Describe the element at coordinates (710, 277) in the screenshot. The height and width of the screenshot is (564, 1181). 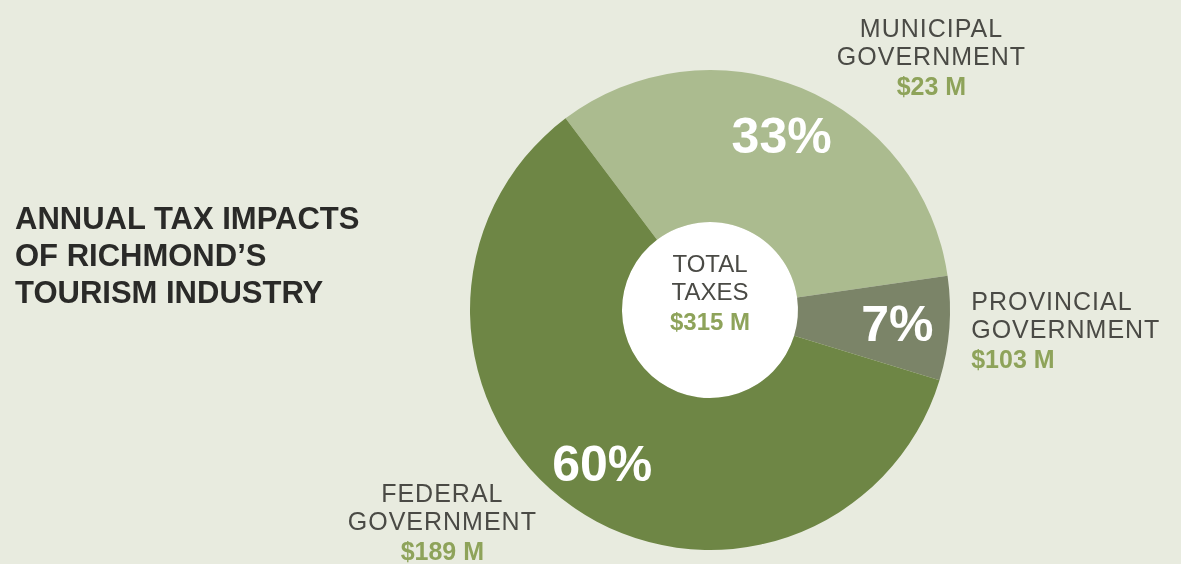
I see `text: TOTAL TAXES` at that location.